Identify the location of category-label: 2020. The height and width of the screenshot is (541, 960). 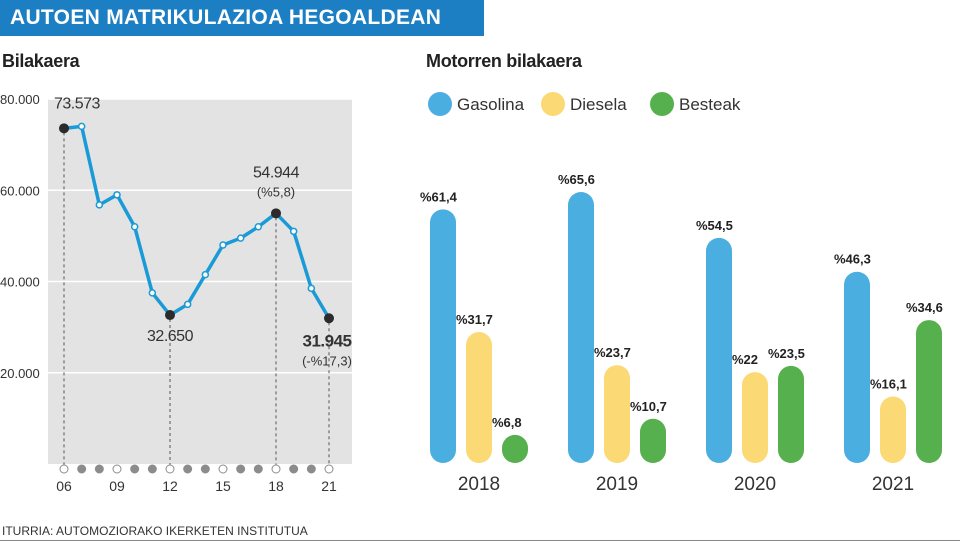
(755, 484).